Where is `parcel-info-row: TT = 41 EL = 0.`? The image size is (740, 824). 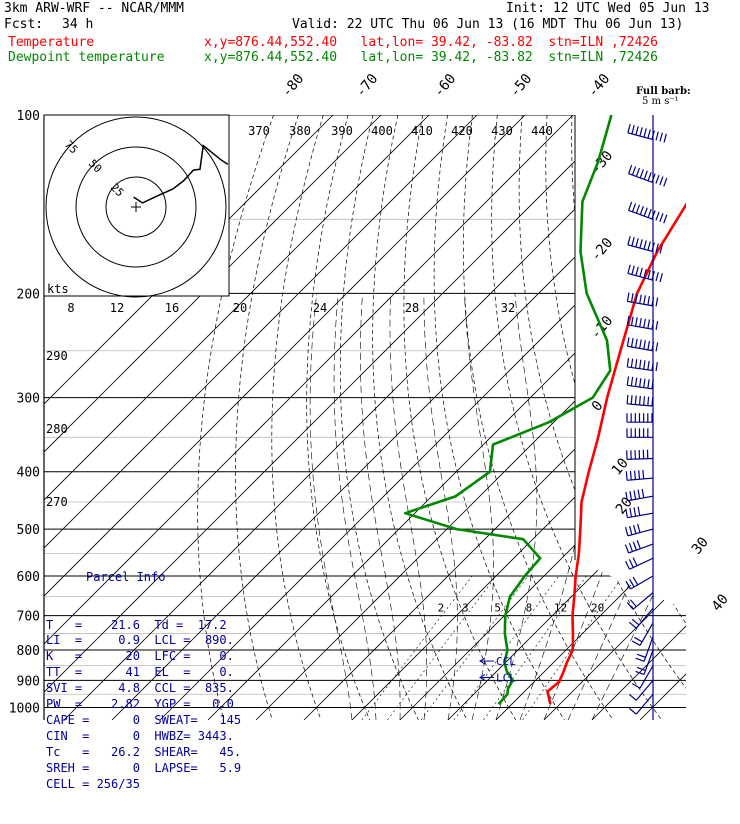 parcel-info-row: TT = 41 EL = 0. is located at coordinates (142, 673).